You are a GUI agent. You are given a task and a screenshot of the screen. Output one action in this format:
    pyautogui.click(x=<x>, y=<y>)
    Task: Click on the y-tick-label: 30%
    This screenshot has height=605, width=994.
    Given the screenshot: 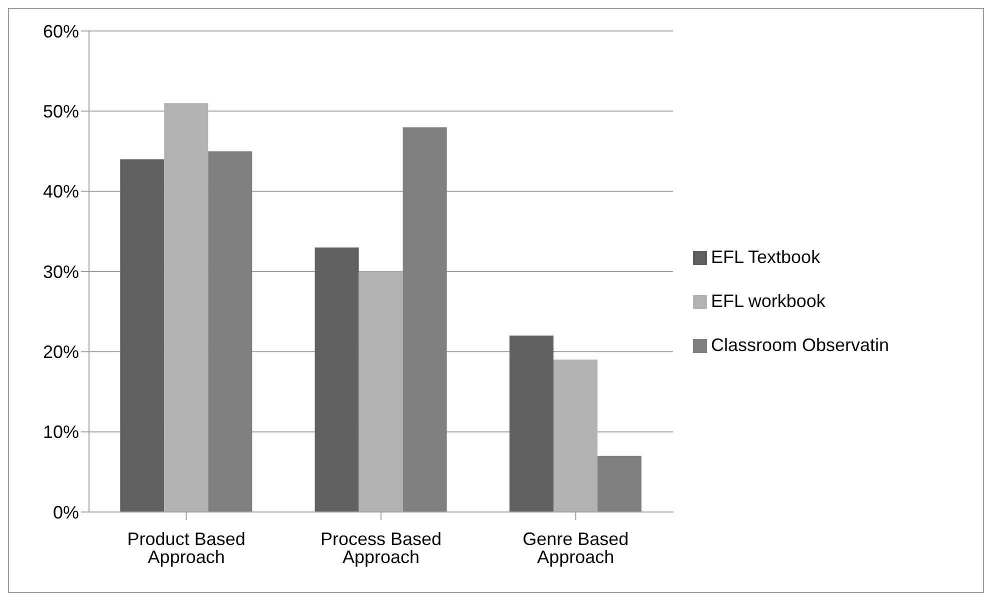 What is the action you would take?
    pyautogui.click(x=60, y=272)
    